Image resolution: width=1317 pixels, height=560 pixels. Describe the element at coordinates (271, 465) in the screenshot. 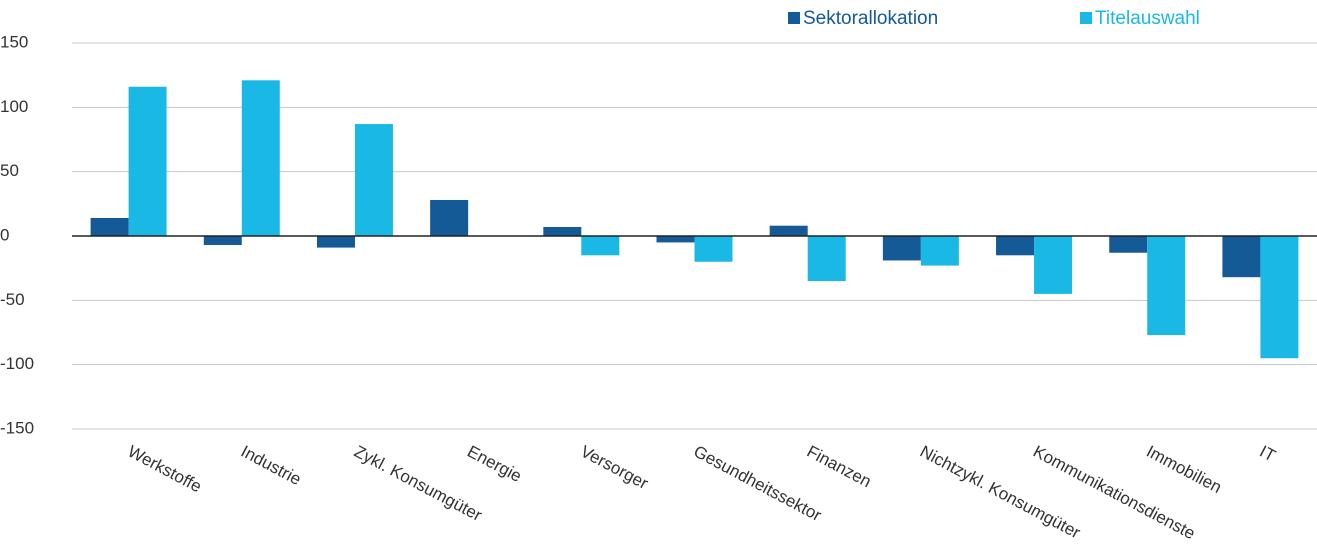

I see `x-tick-label: Industrie` at that location.